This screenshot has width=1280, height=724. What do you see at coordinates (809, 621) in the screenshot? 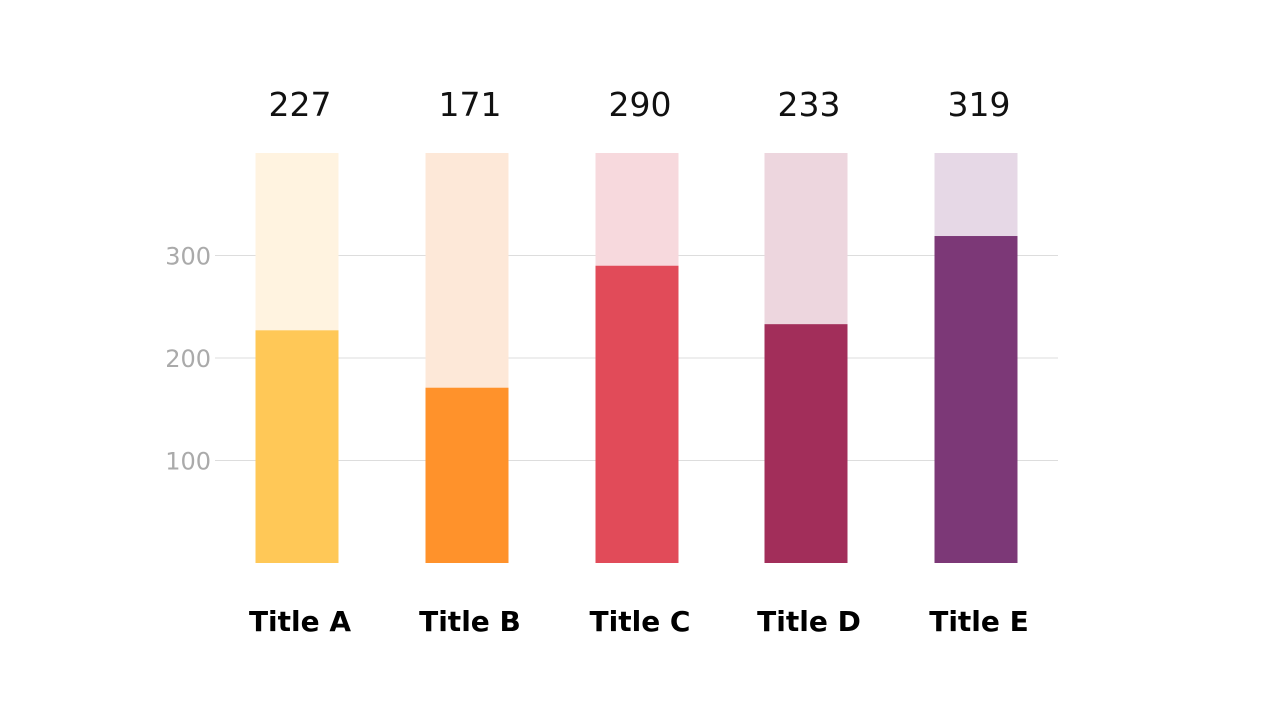
I see `category-label: Title D` at bounding box center [809, 621].